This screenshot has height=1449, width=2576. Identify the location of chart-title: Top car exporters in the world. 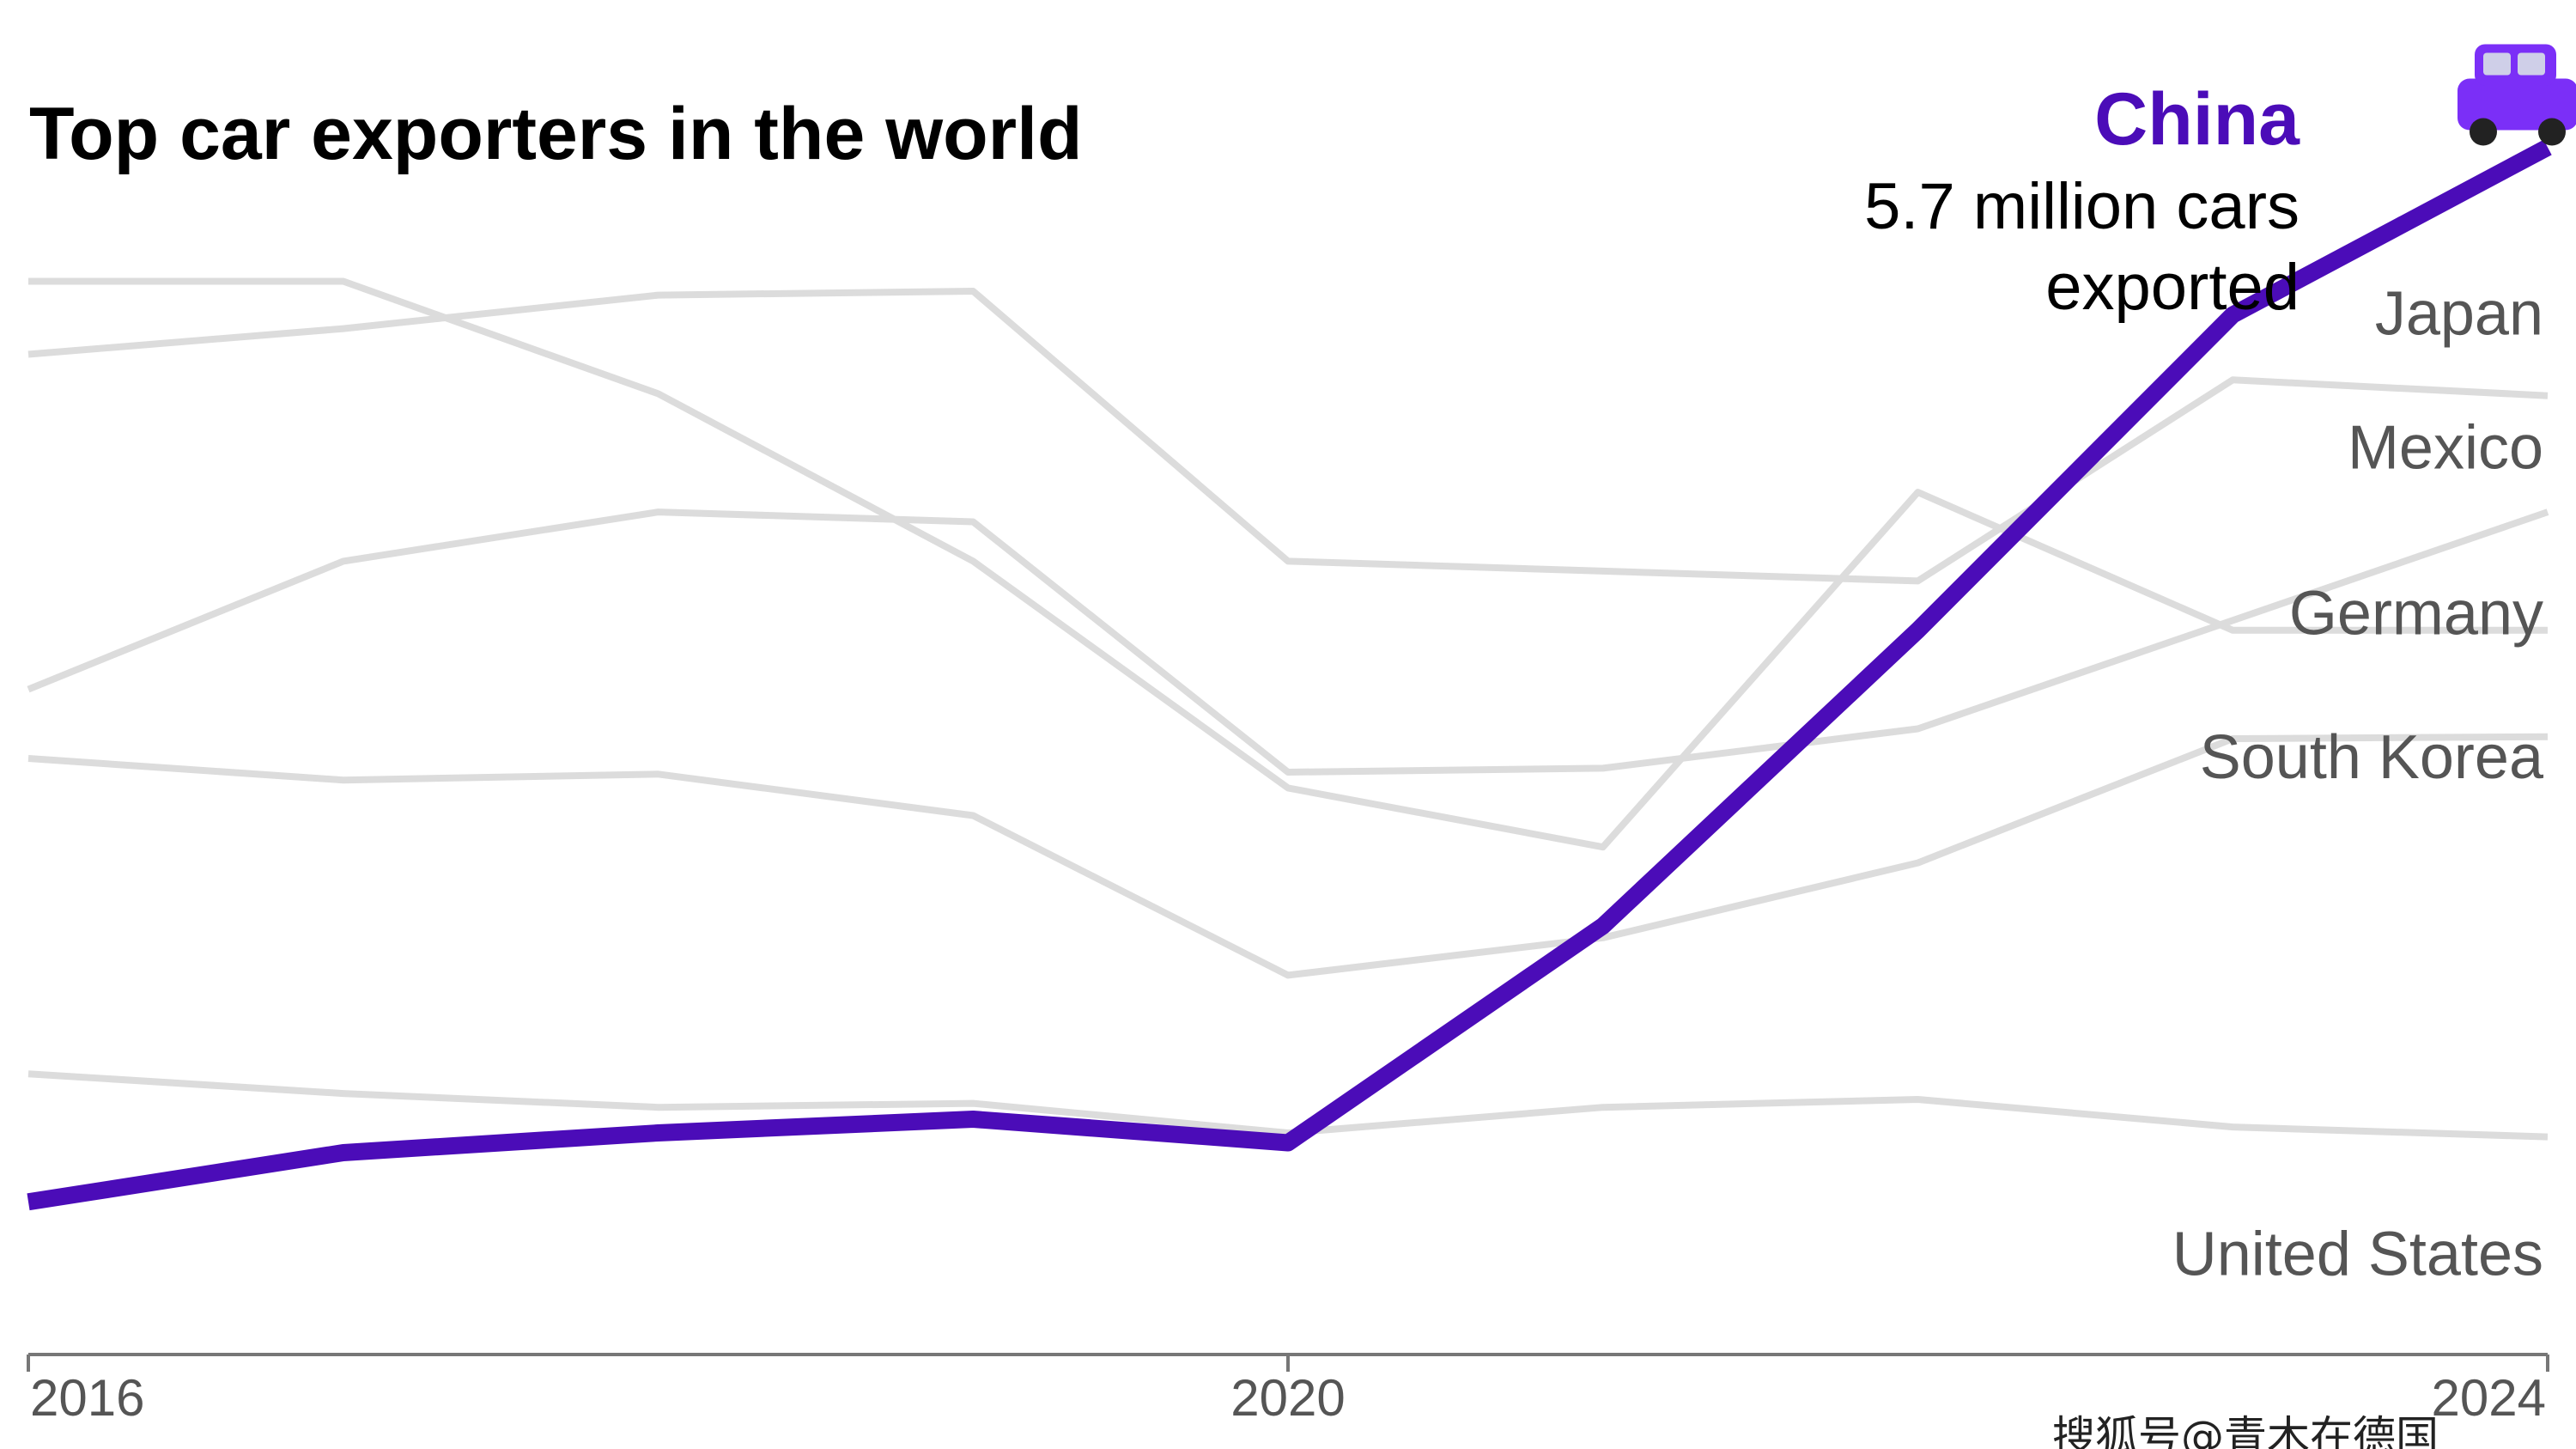
(556, 134).